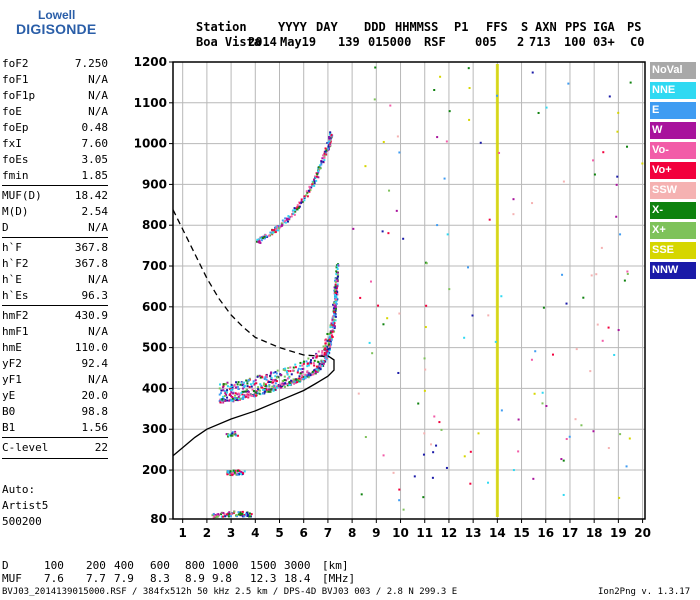 The width and height of the screenshot is (700, 600). Describe the element at coordinates (335, 565) in the screenshot. I see `muf-table-cell: [km]` at that location.